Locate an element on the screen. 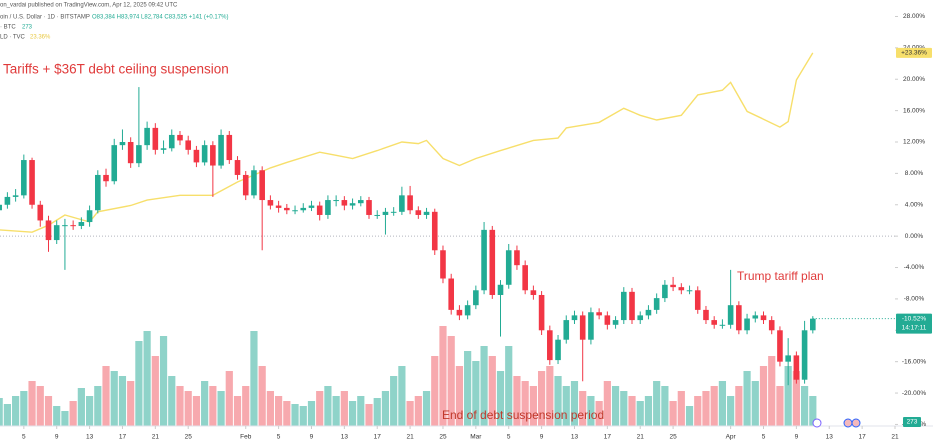 The height and width of the screenshot is (446, 933). x-tick-label: Feb is located at coordinates (246, 437).